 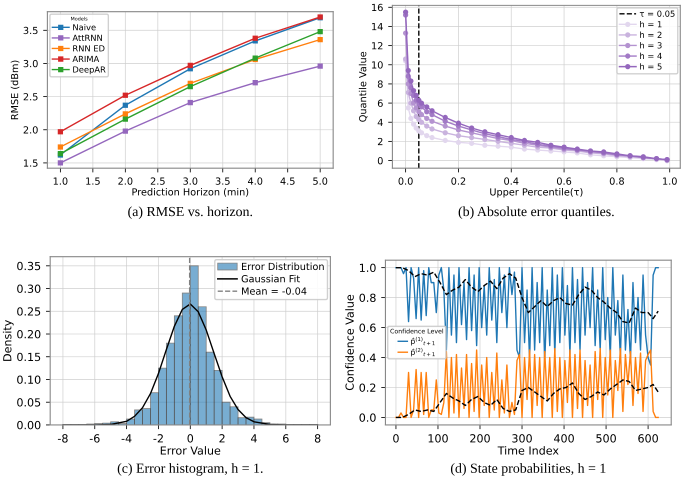 What do you see at coordinates (648, 438) in the screenshot?
I see `x-tick-label: 600` at bounding box center [648, 438].